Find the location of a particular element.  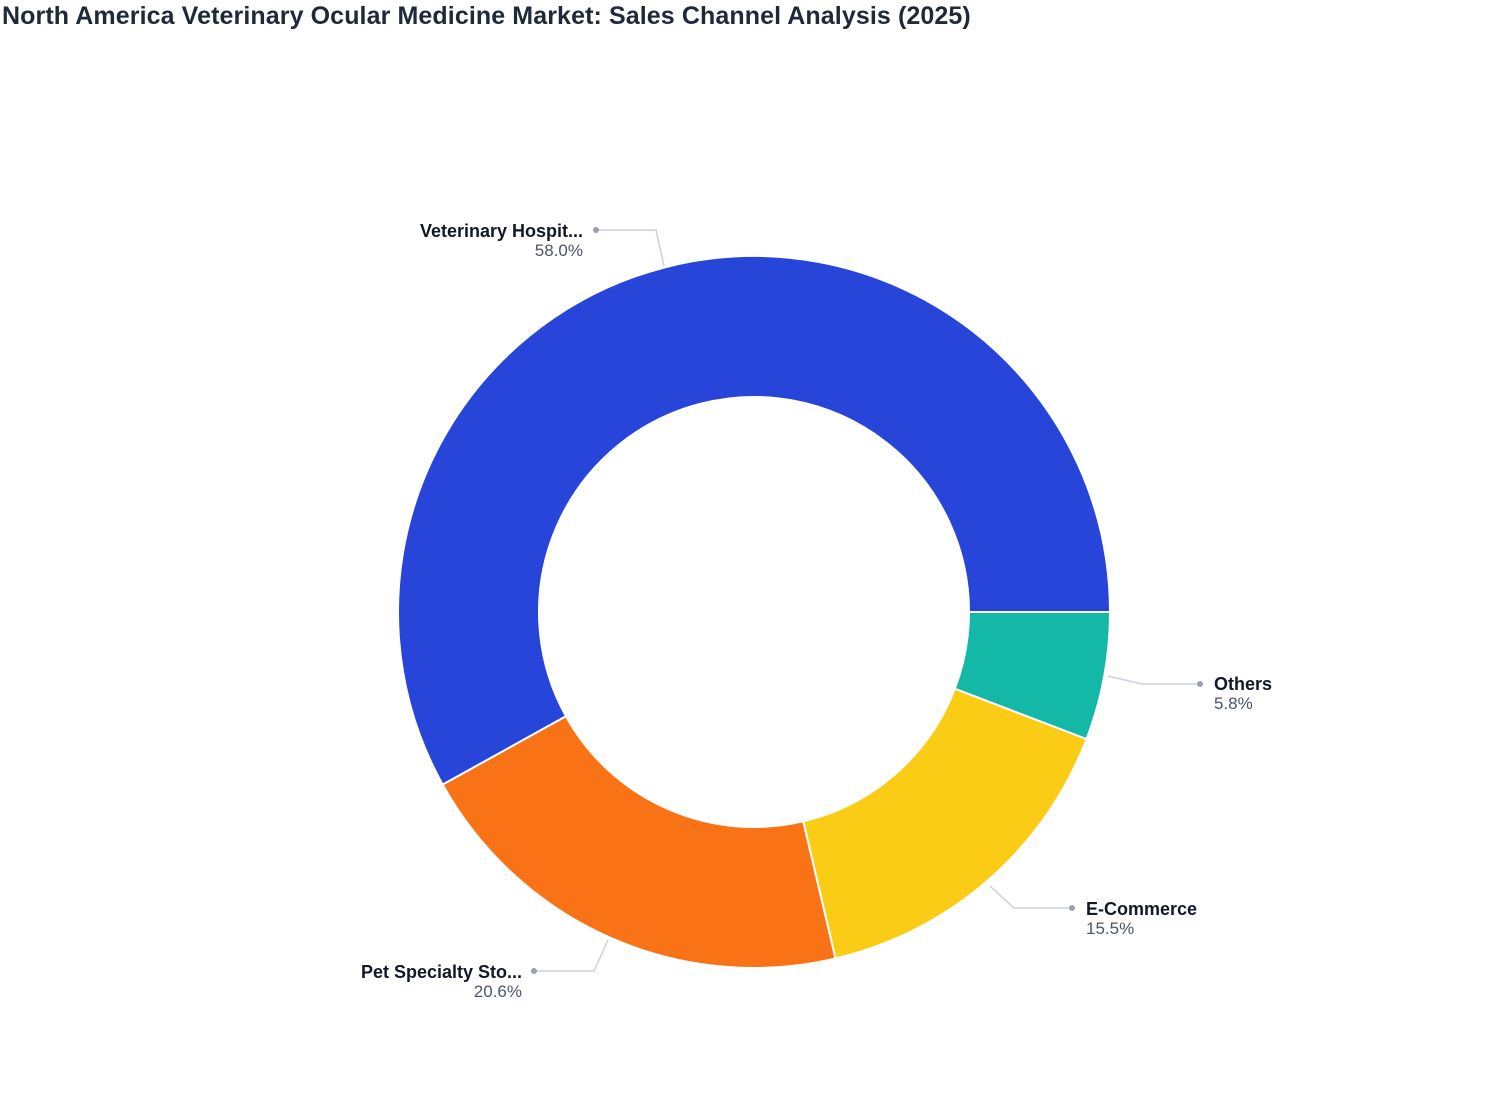

label-veterinary-hospitals: Veterinary Hospit... 58.0% is located at coordinates (501, 241).